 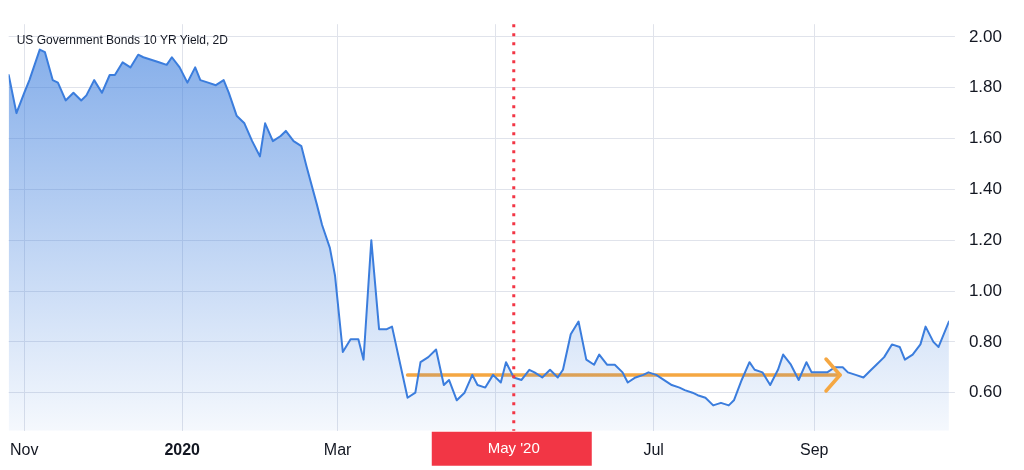 I want to click on y-tick-label: 0.60, so click(x=985, y=392).